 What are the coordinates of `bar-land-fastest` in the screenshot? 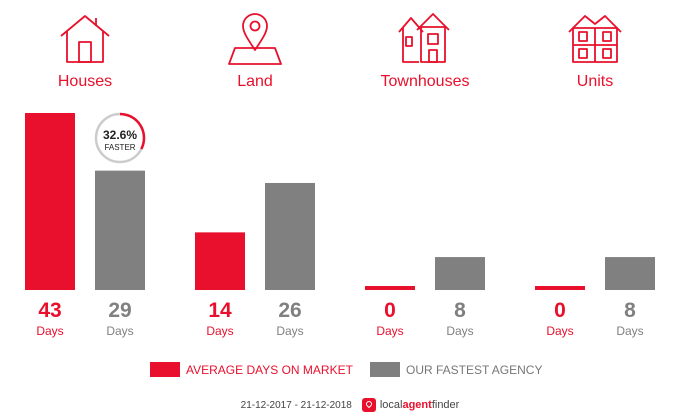 It's located at (290, 236).